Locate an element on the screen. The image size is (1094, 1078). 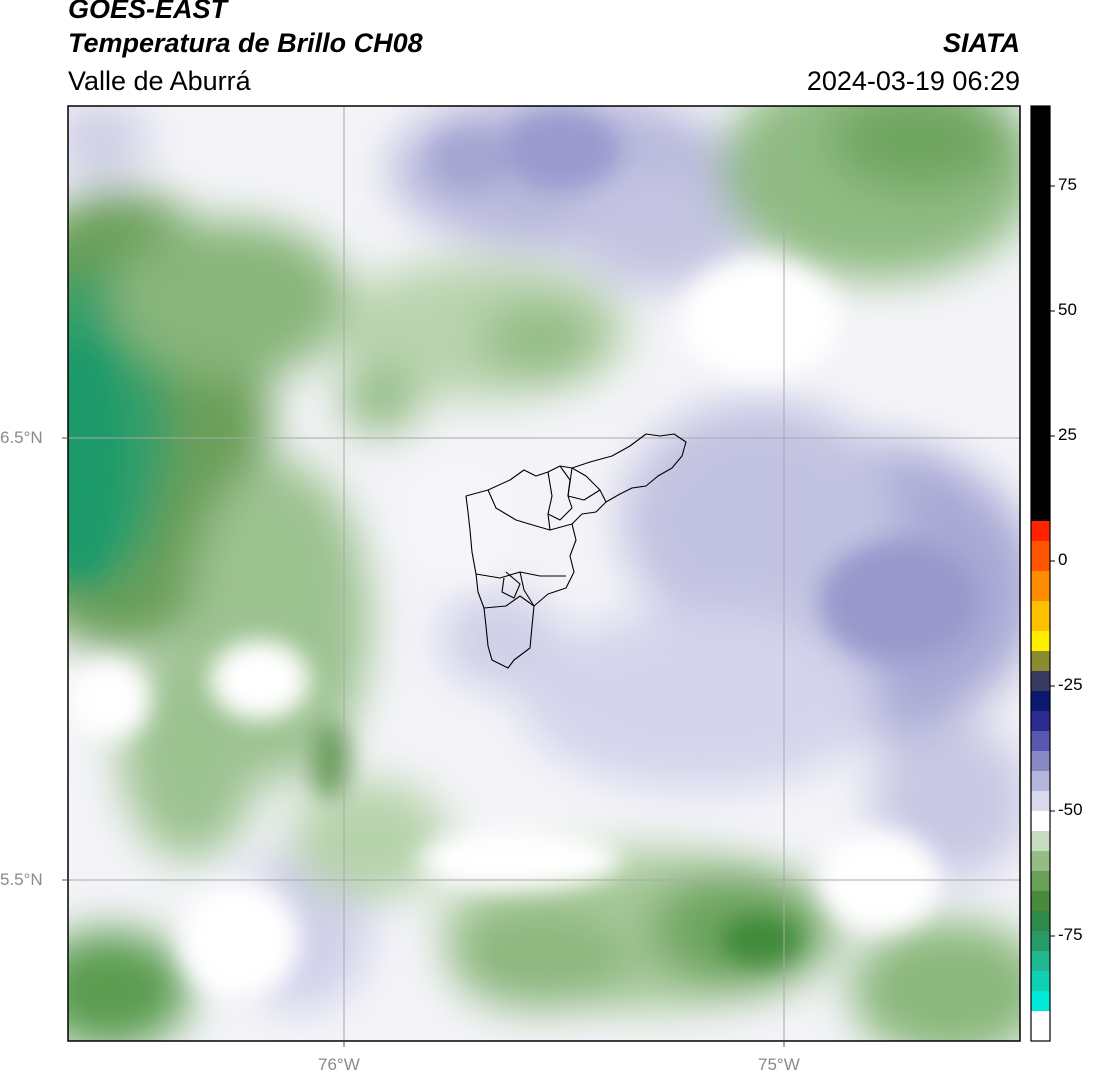
colorbar-tick-label: 75 is located at coordinates (1067, 184).